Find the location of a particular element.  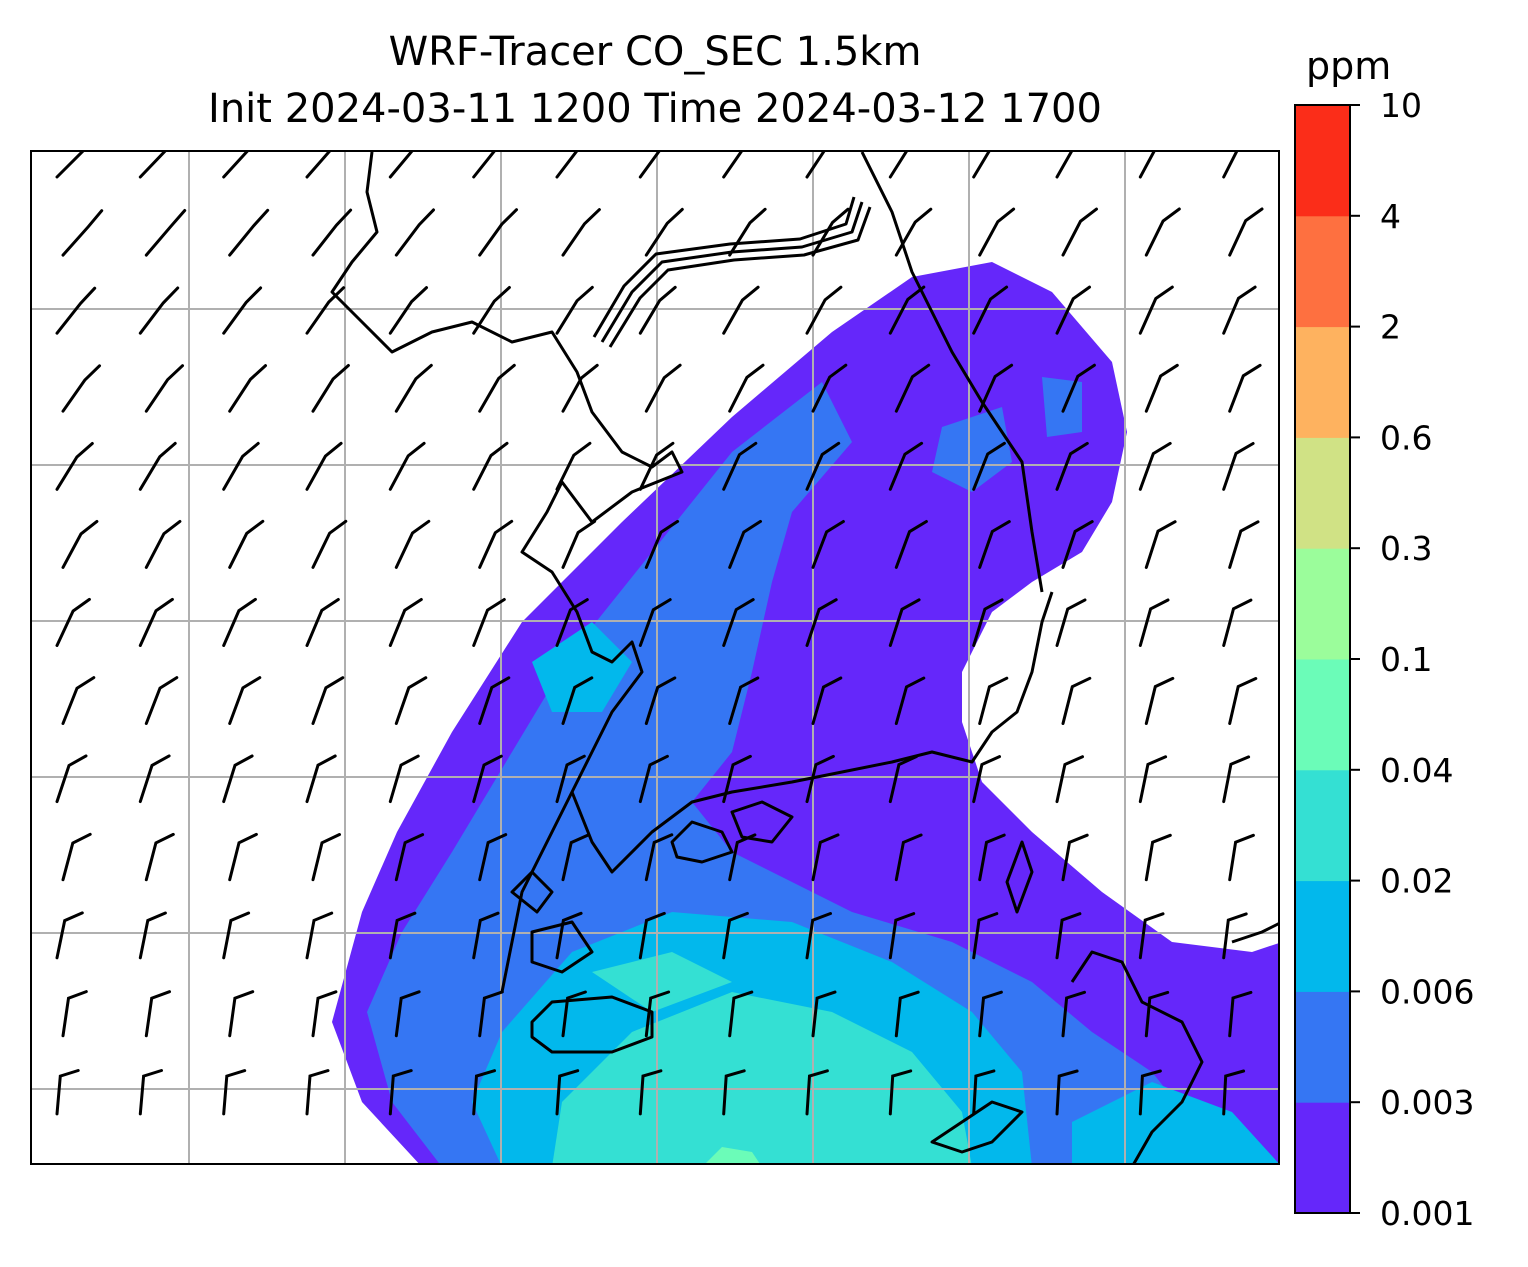

colorbar-tick-label-3: 0.02 is located at coordinates (1416, 881).